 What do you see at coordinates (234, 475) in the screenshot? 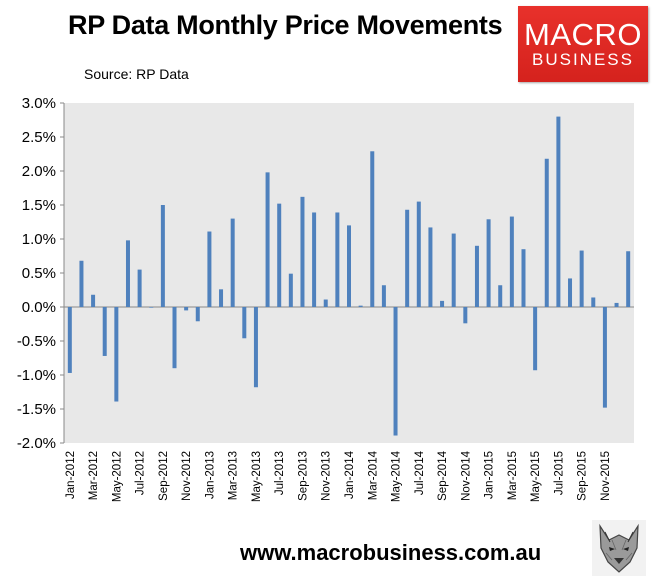
I see `x-tick-label: Mar-2013` at bounding box center [234, 475].